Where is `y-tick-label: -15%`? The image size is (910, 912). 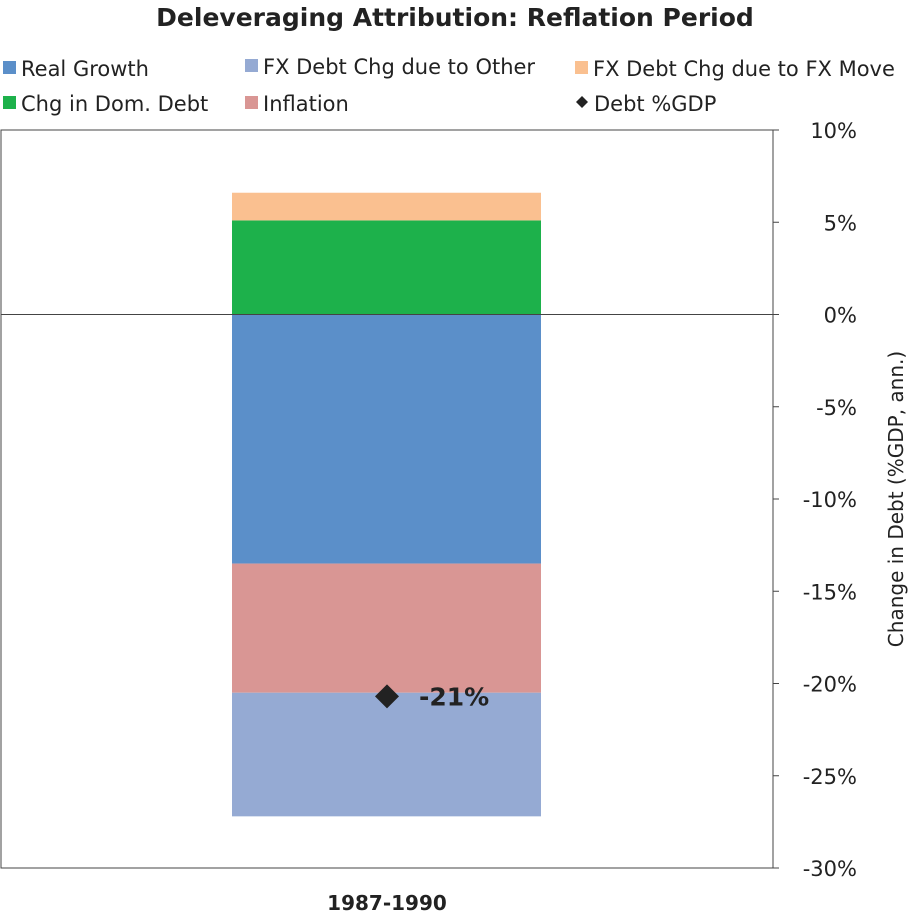 y-tick-label: -15% is located at coordinates (830, 592).